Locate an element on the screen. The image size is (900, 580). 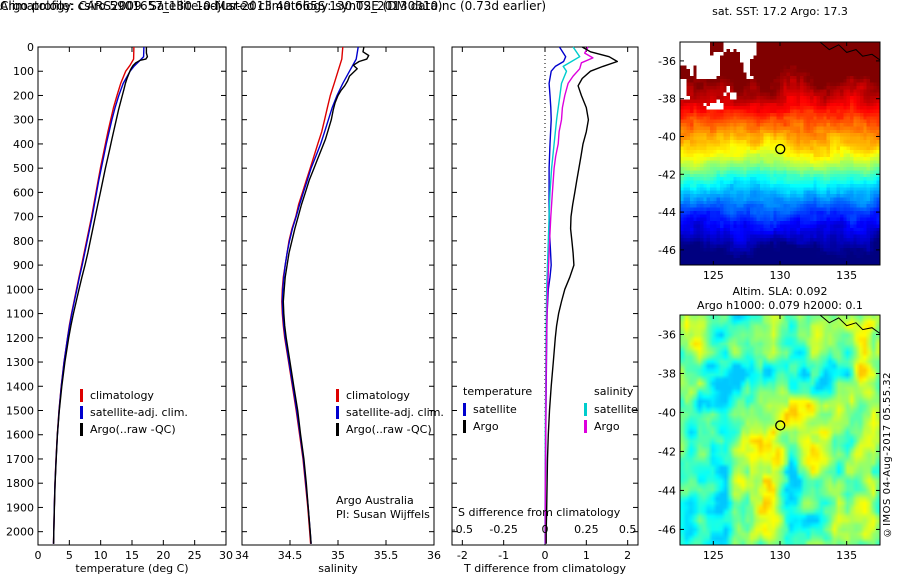
legend-label: satellite-adj. clim. is located at coordinates (395, 412).